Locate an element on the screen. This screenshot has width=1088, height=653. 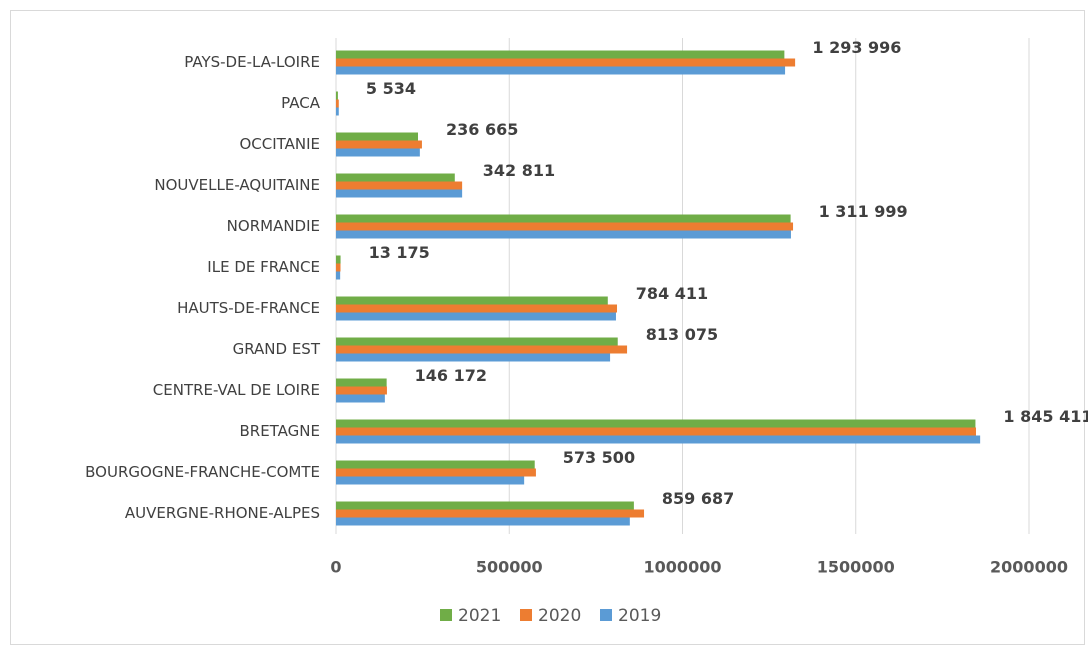
x-tick-label: 1500000 is located at coordinates (856, 567).